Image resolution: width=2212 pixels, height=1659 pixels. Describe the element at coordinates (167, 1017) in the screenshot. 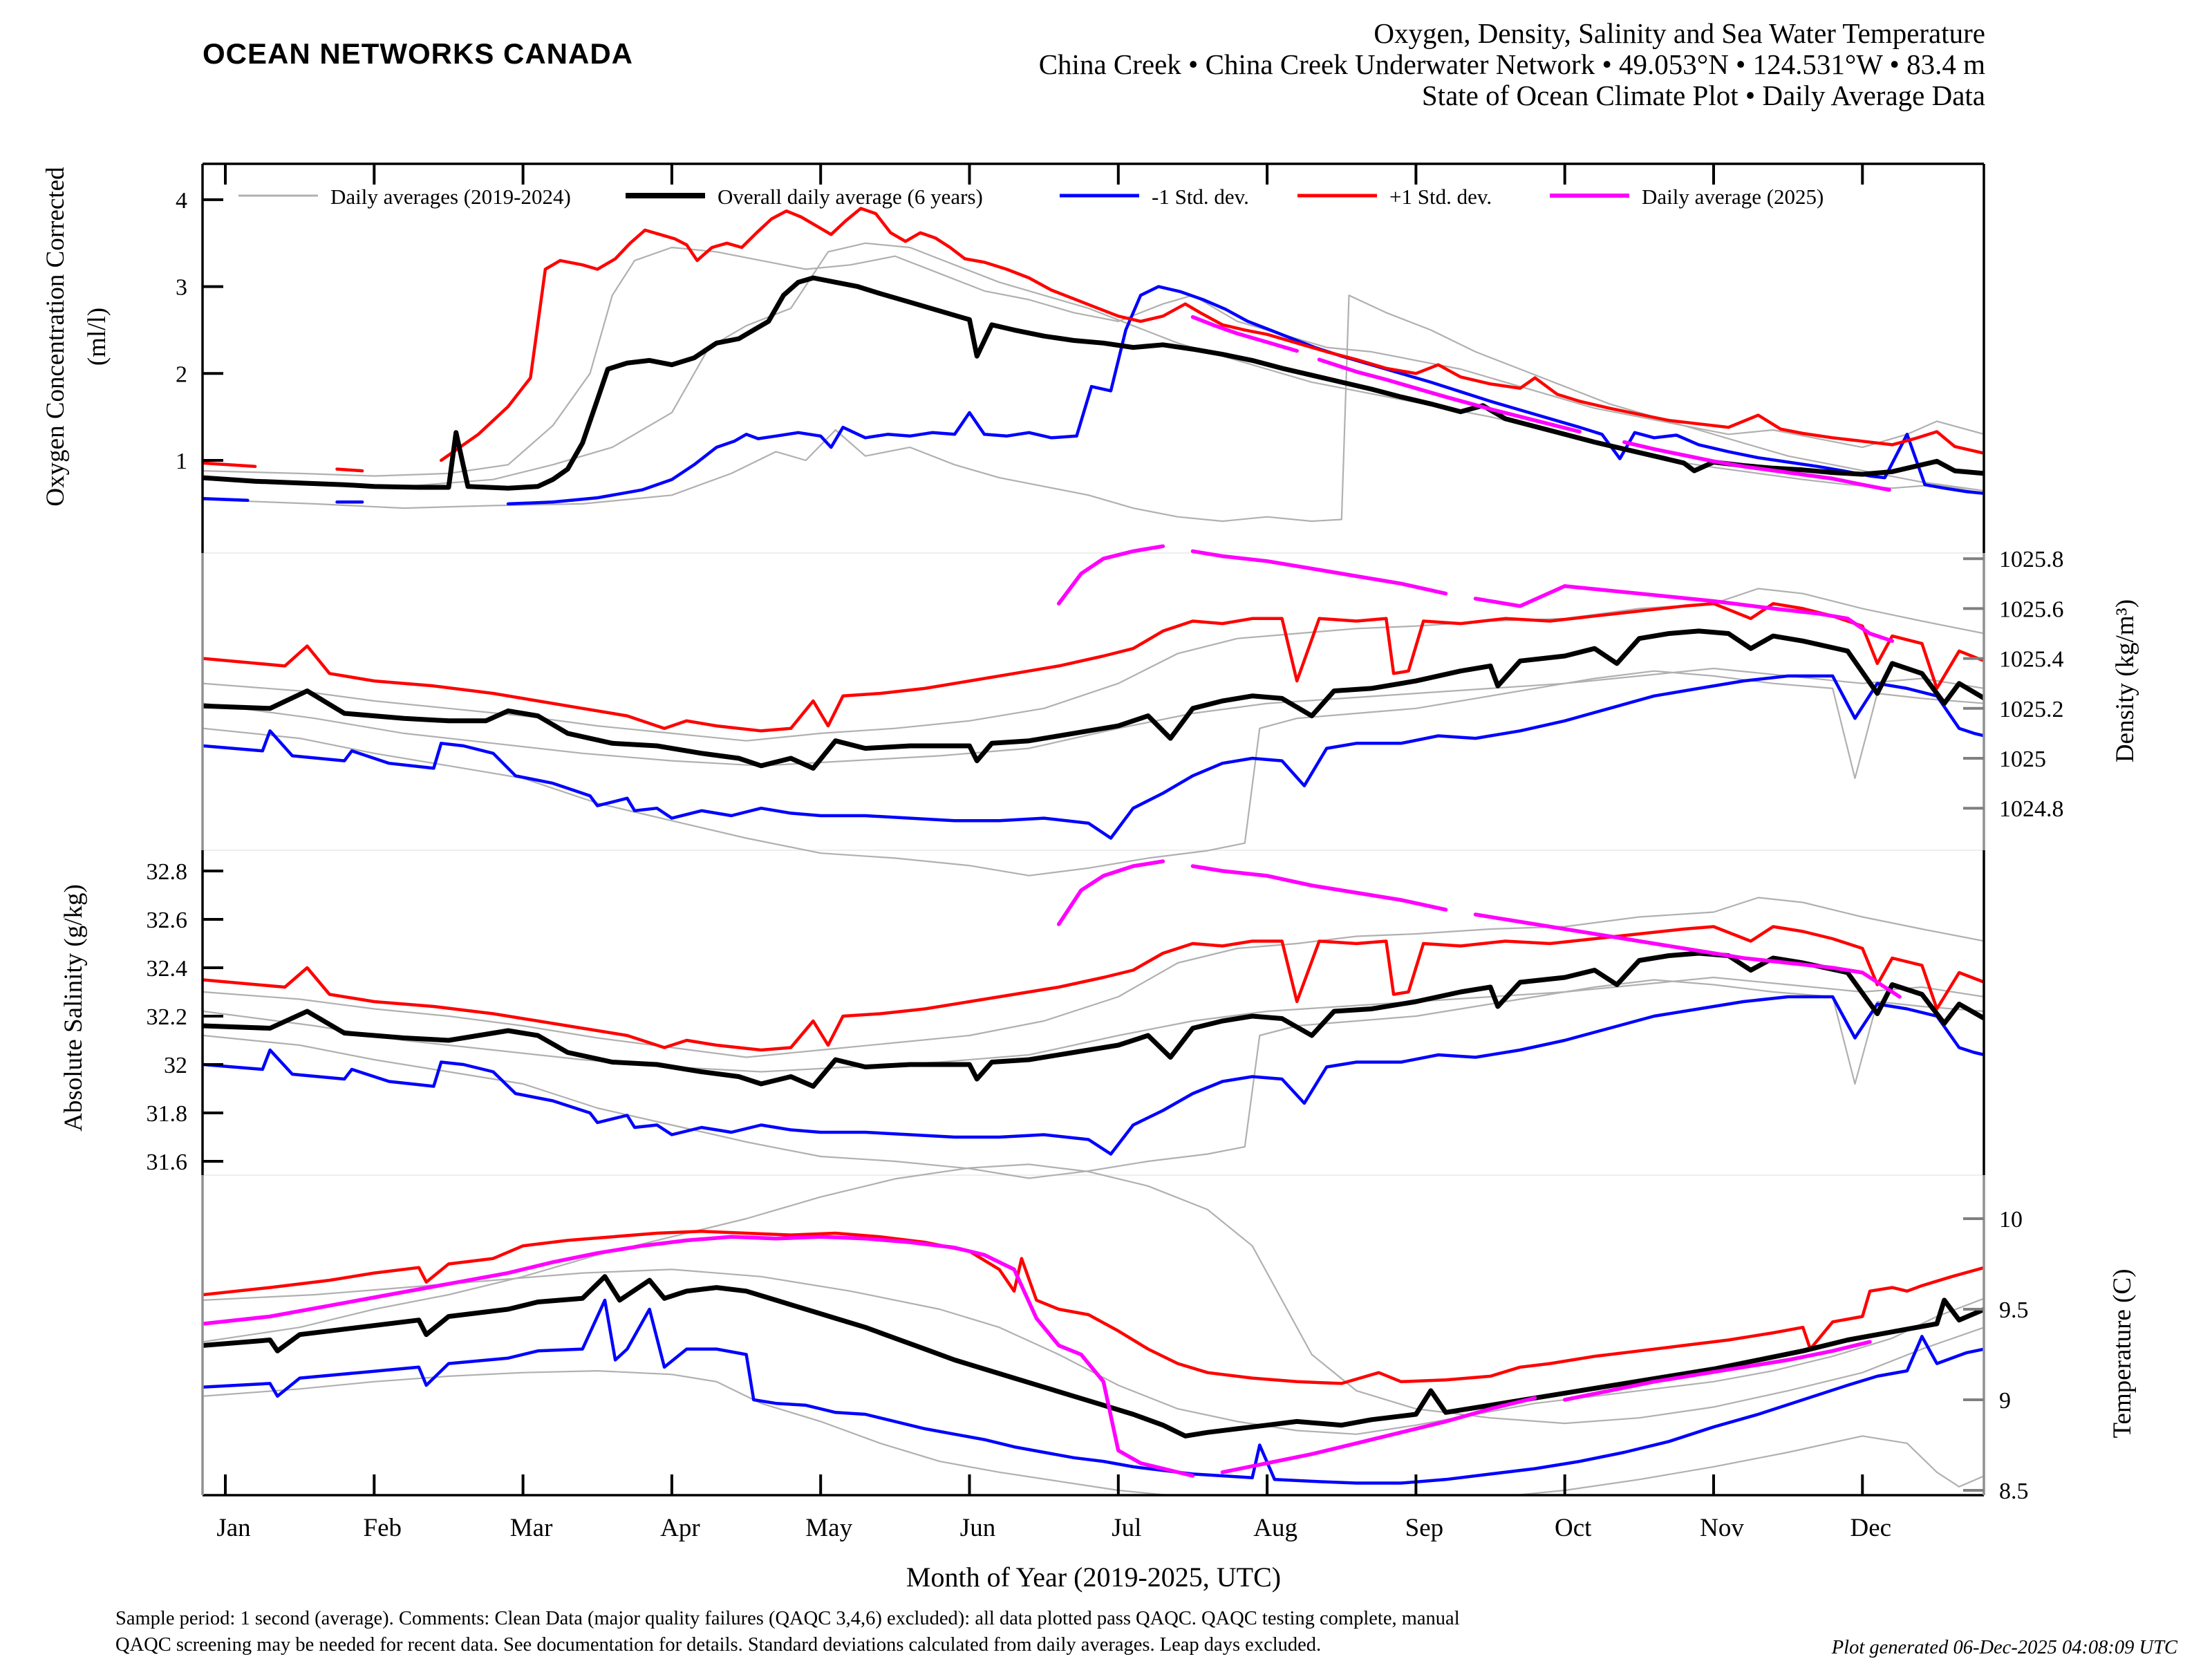

I see `salinity-tick-label: 32.2` at that location.